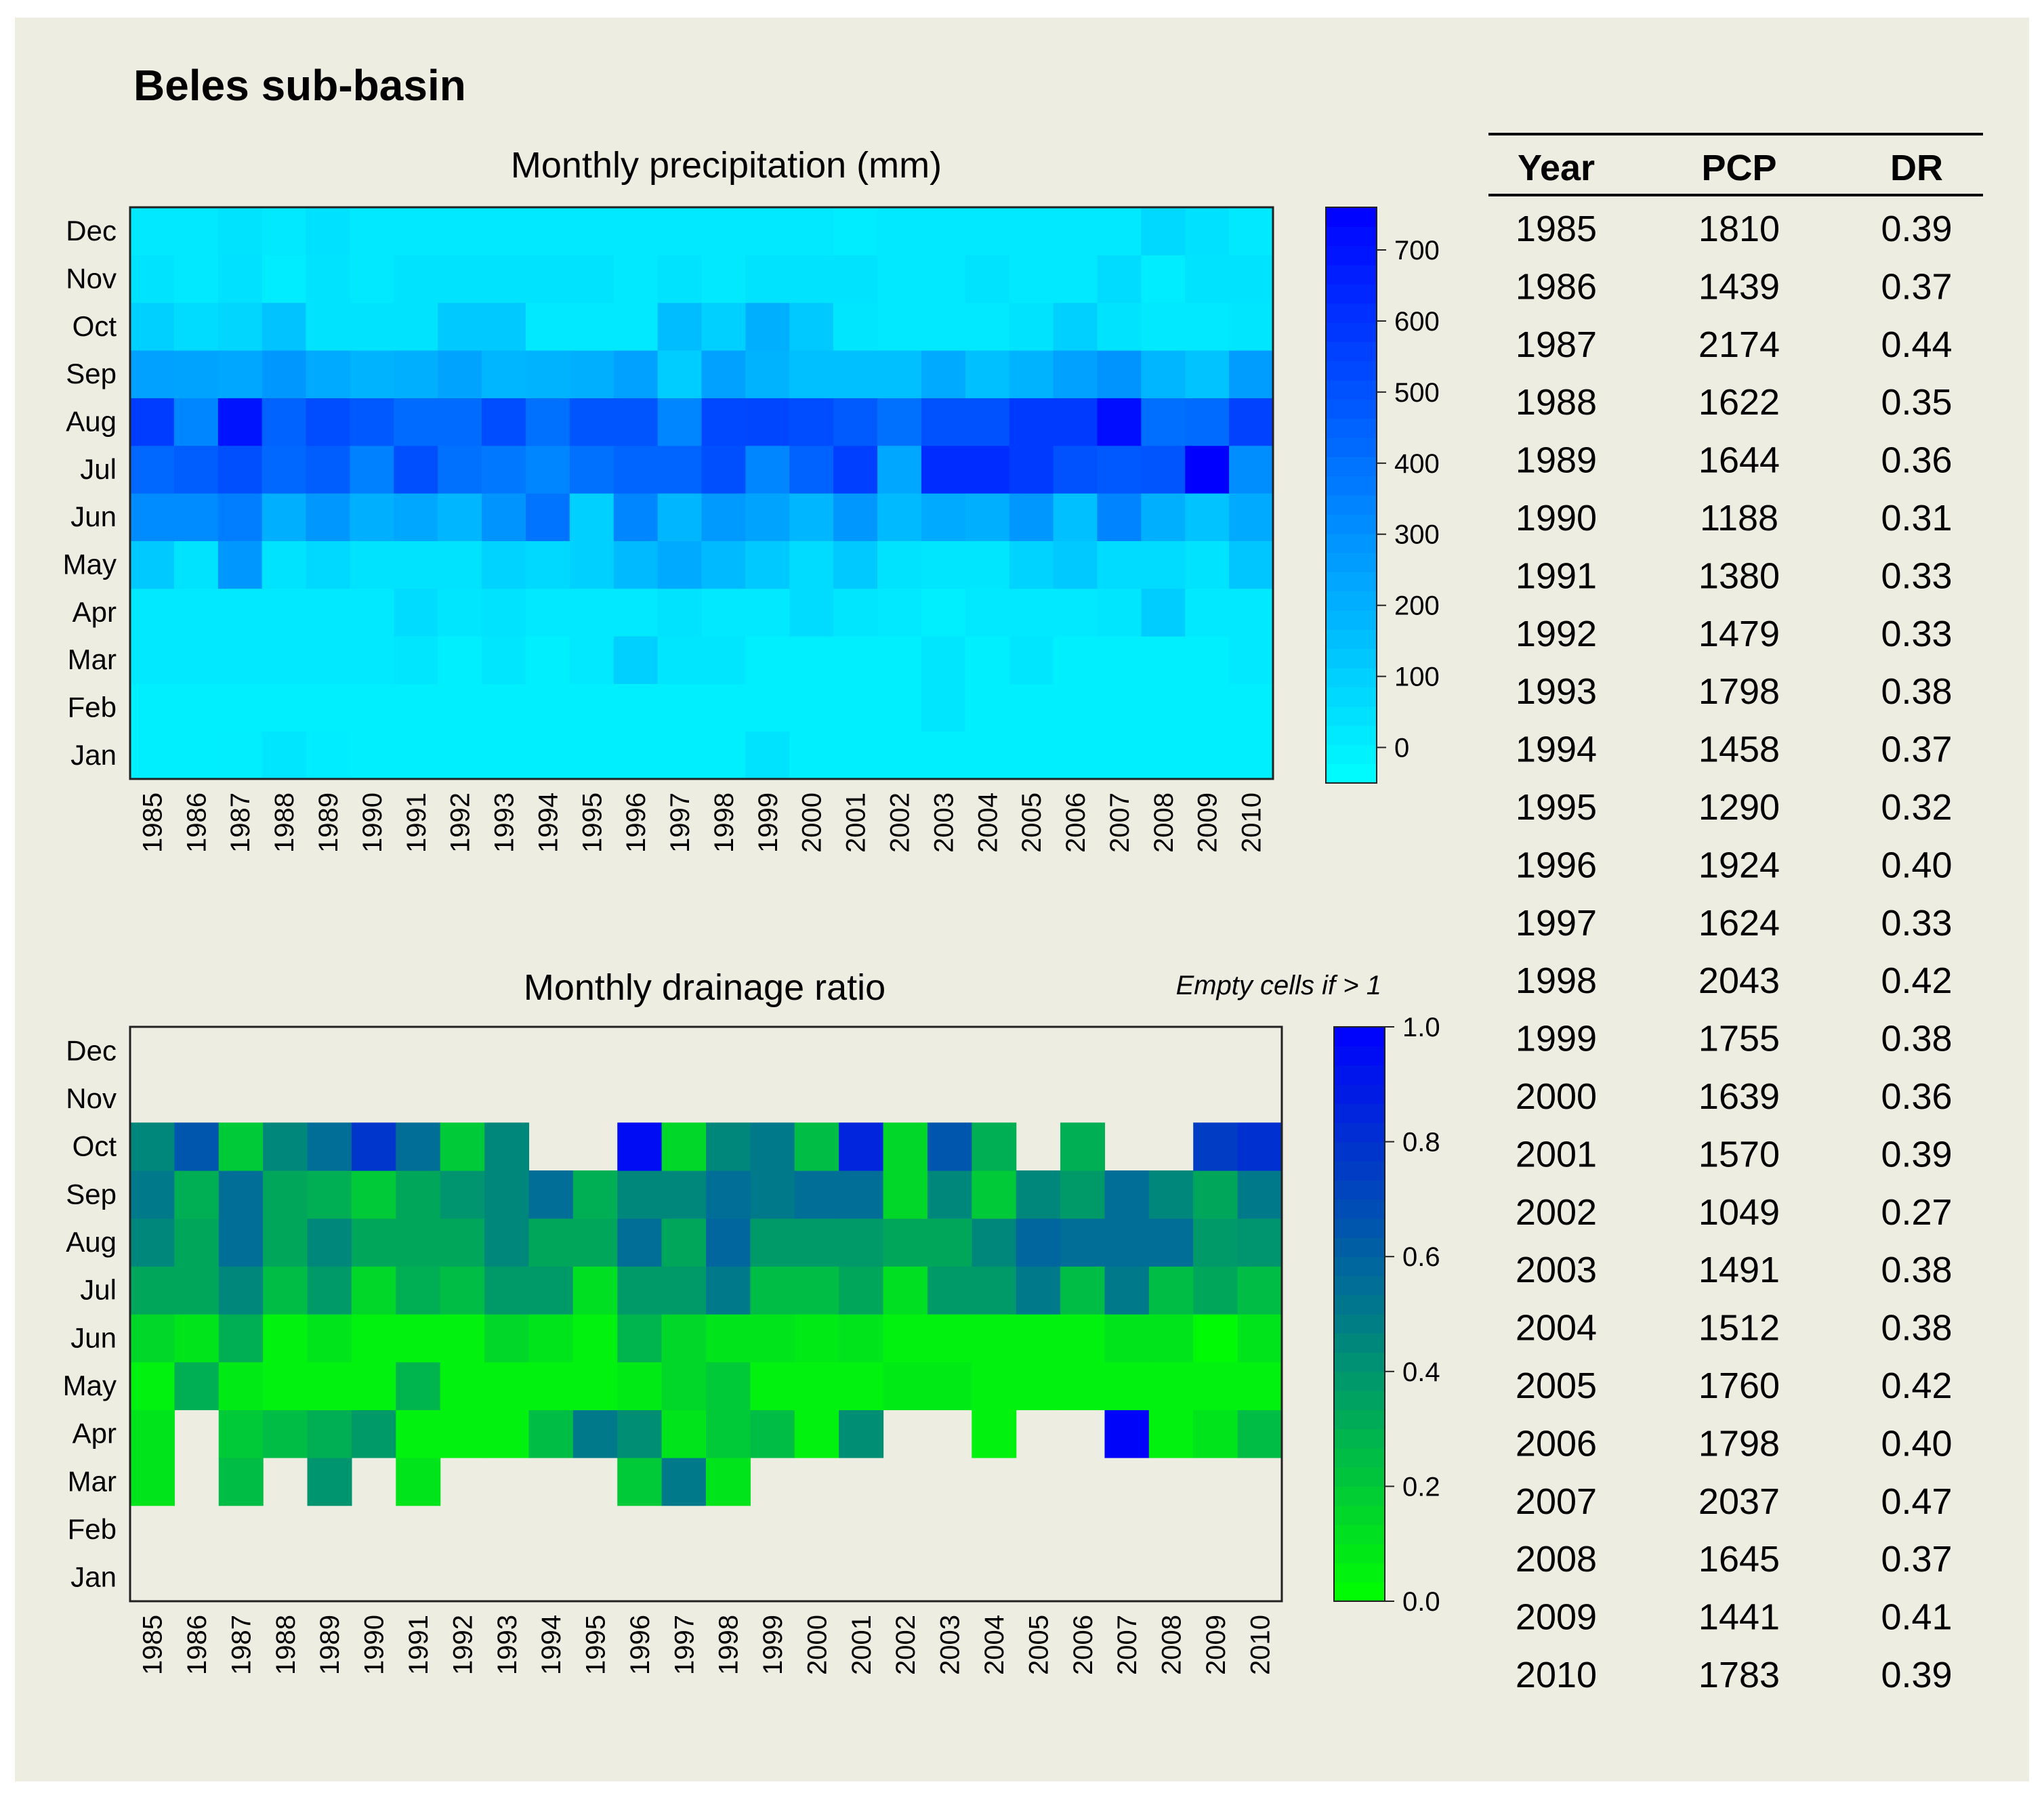 This screenshot has width=2044, height=1799. What do you see at coordinates (1556, 1329) in the screenshot?
I see `table-cell: 2004` at bounding box center [1556, 1329].